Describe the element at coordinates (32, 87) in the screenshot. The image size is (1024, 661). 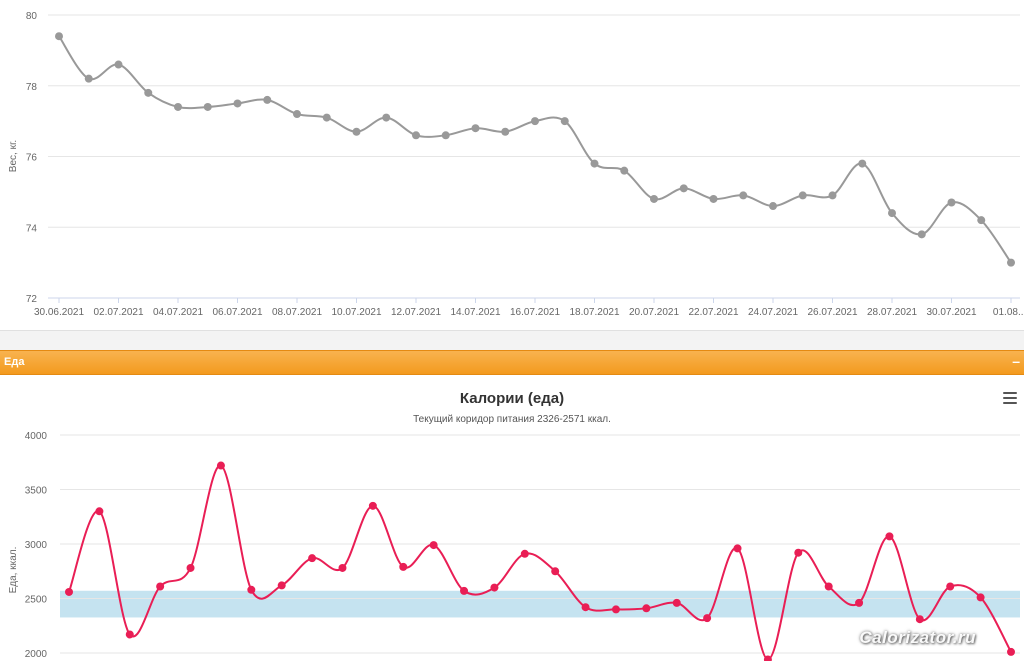
I see `weight-y-tick-label: 78` at that location.